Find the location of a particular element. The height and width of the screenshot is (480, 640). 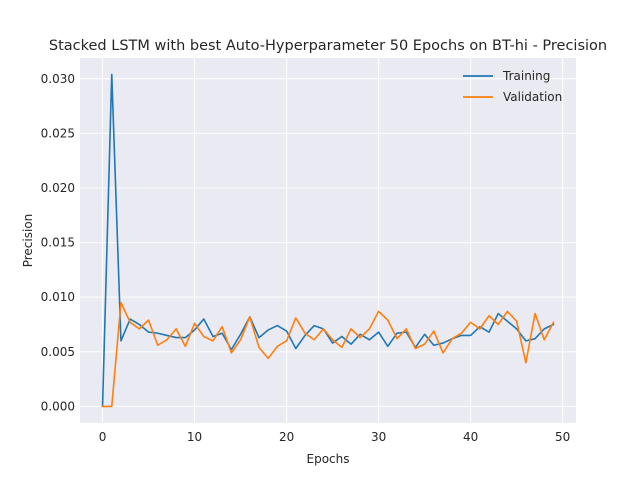

y-axis-ticks: 0.000 0.005 0.010 0.015 0.020 0.025 0.030 is located at coordinates (58, 243).